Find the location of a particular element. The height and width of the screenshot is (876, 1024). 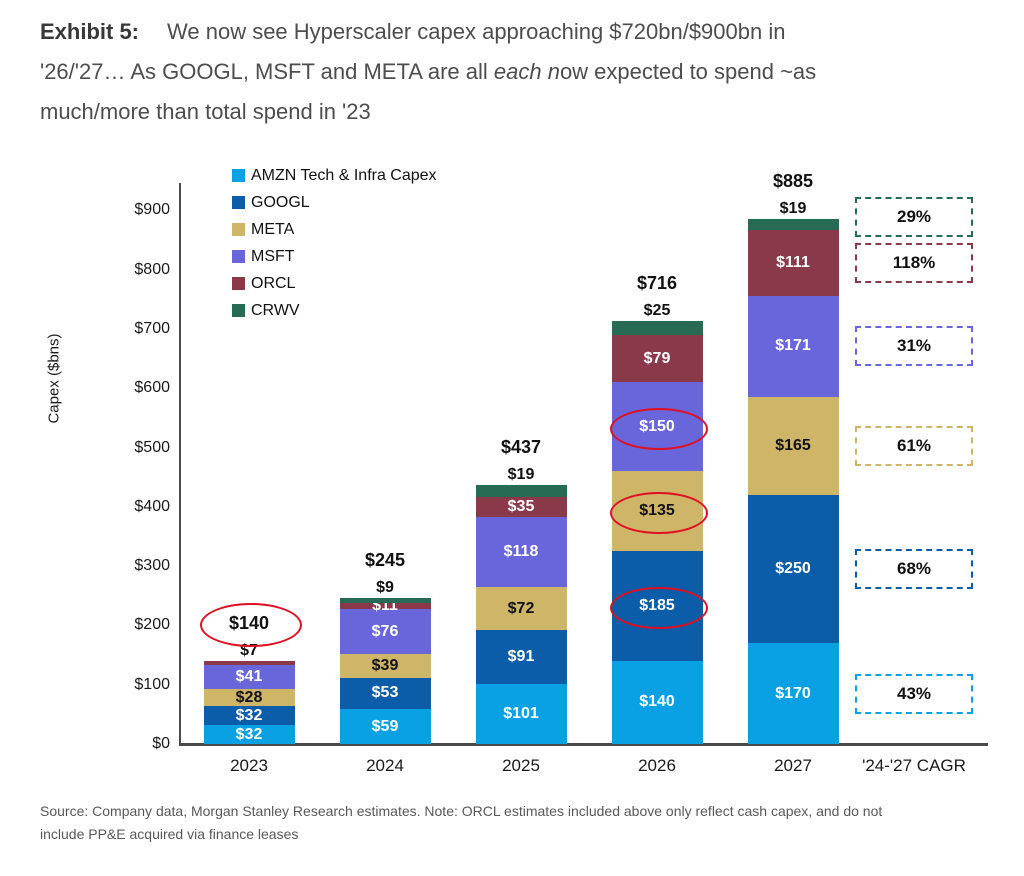

bar-segment-2024-orcl is located at coordinates (385, 606).